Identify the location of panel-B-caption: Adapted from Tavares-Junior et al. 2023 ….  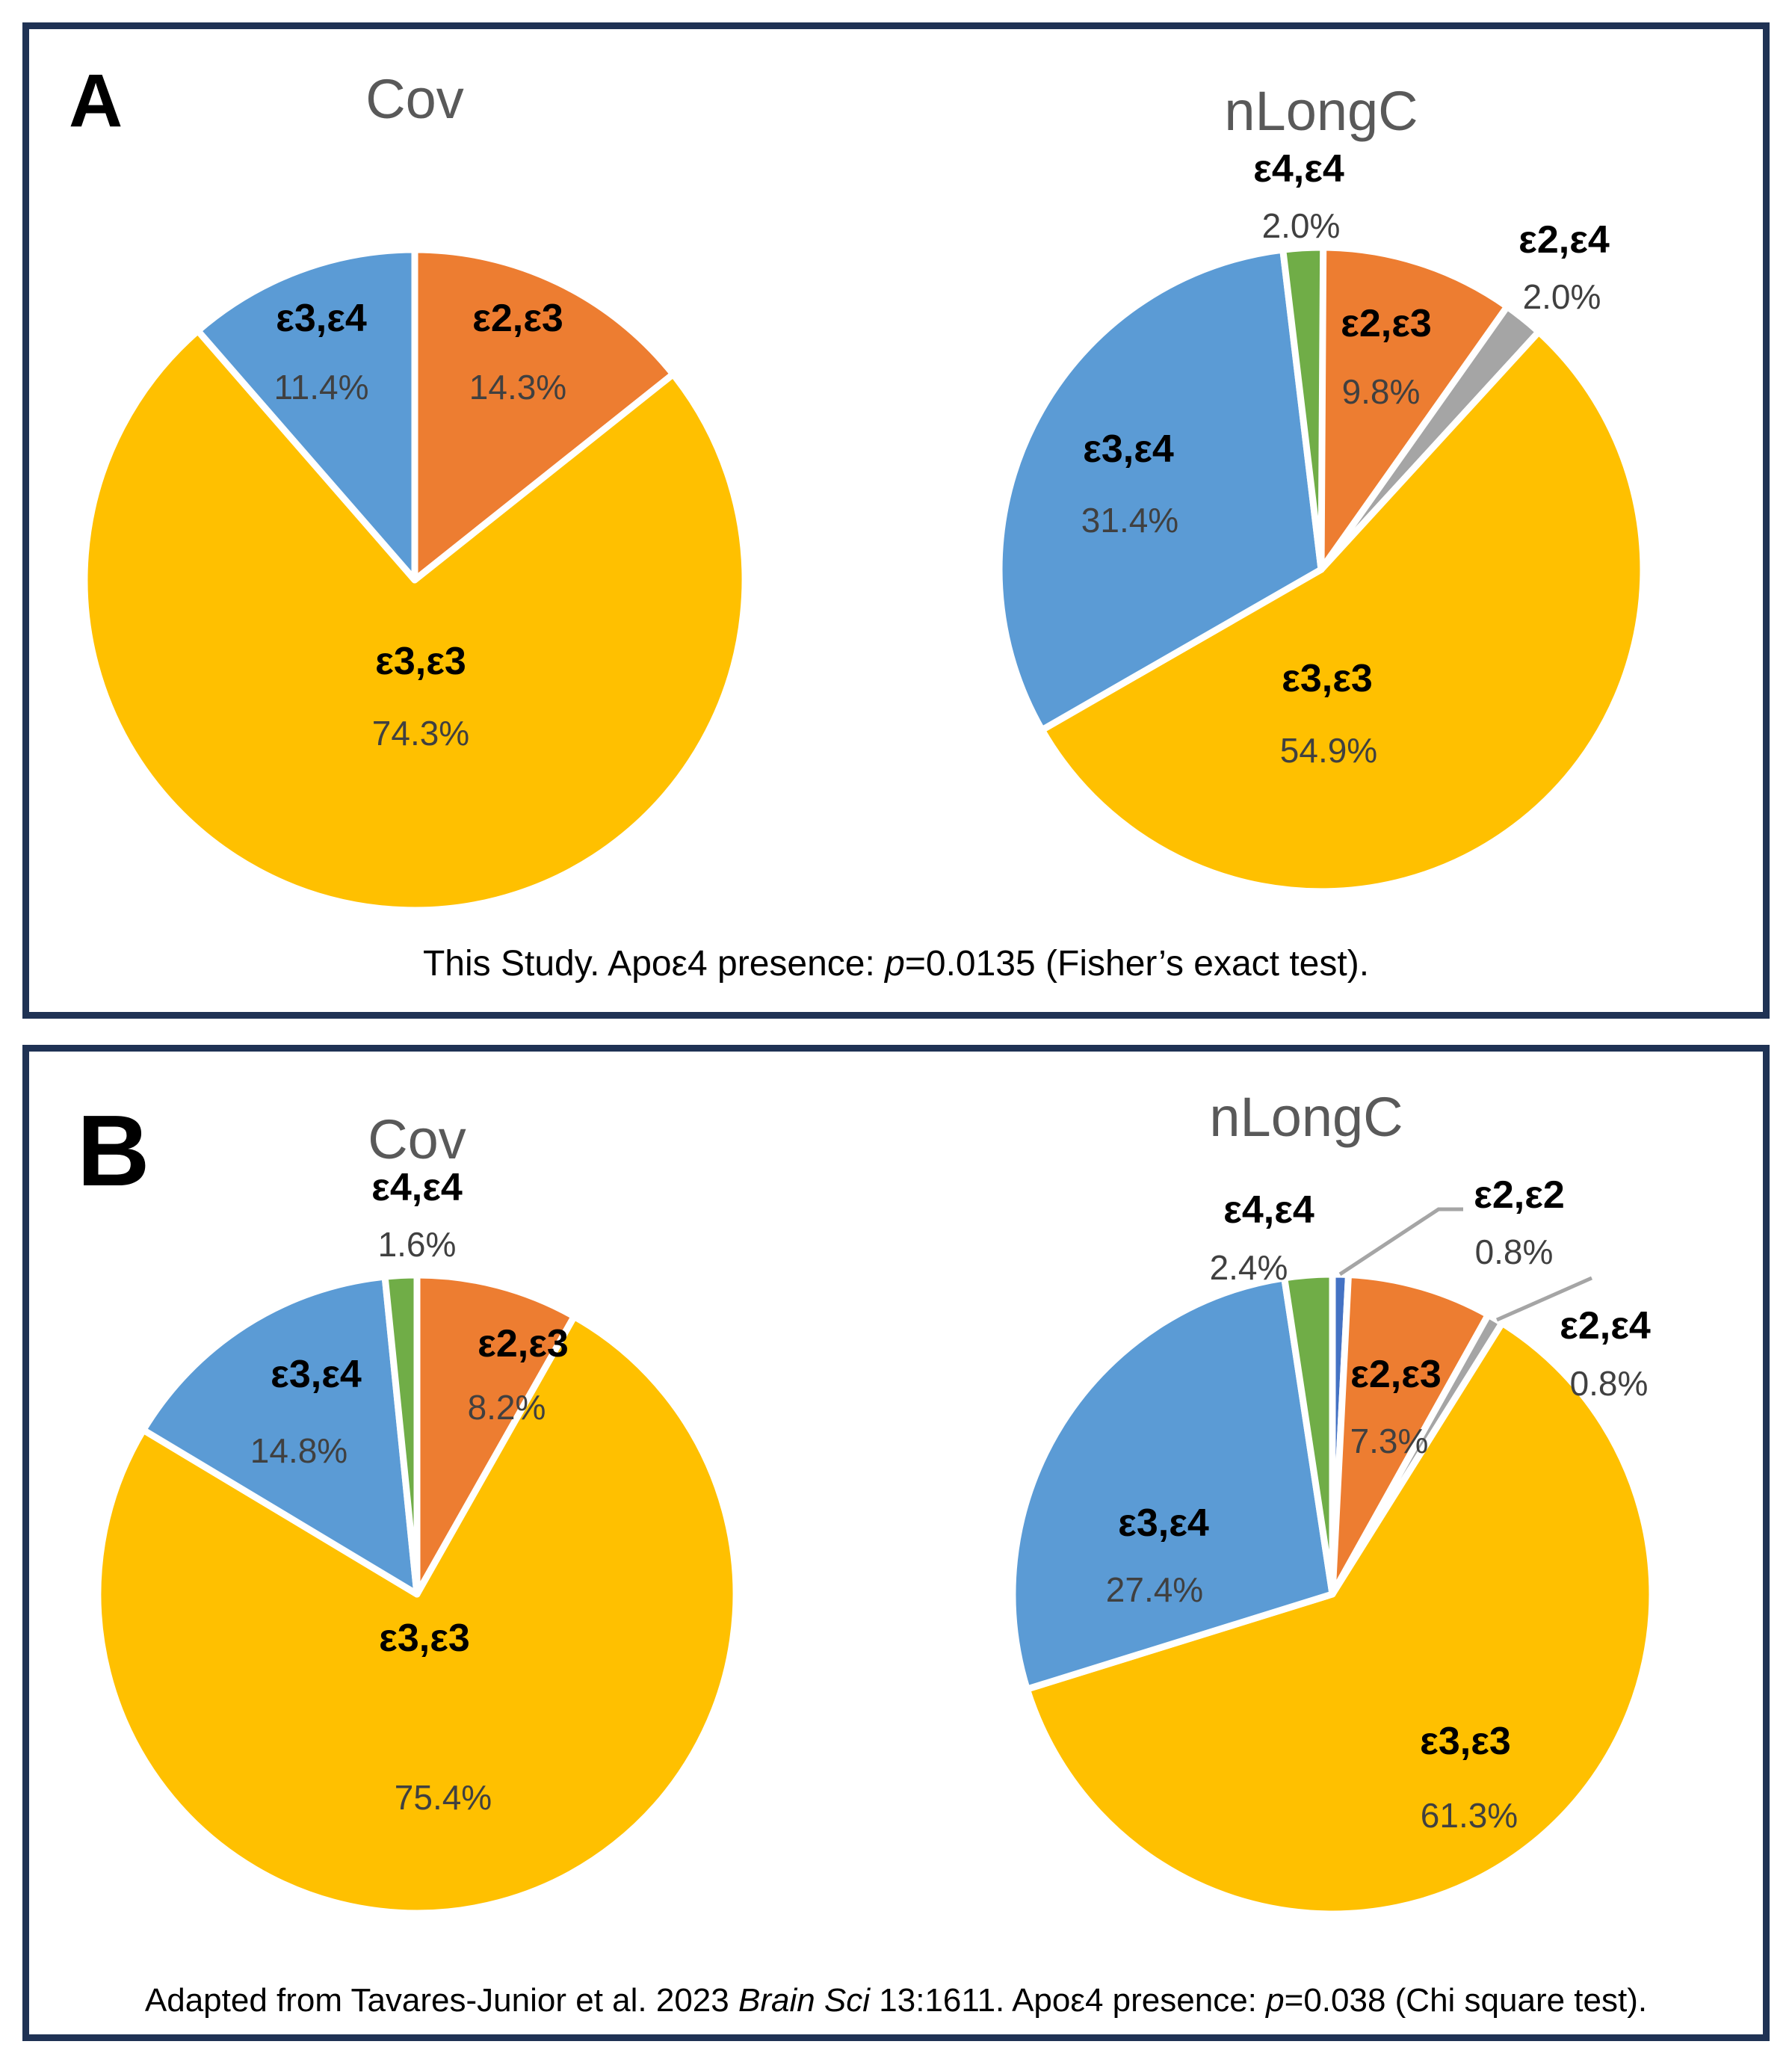
(896, 2000).